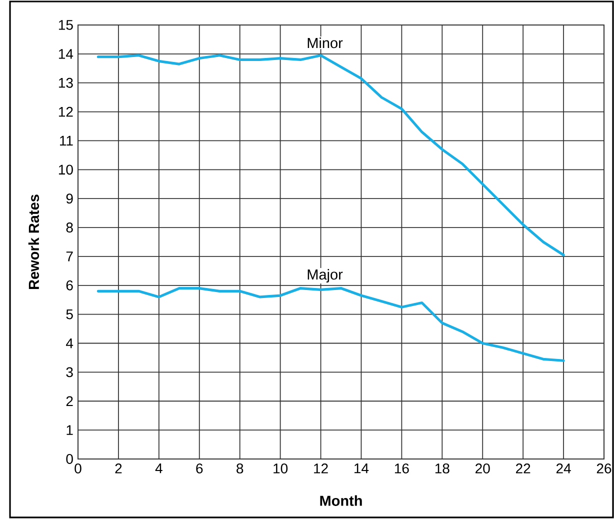 This screenshot has width=614, height=519. What do you see at coordinates (325, 43) in the screenshot?
I see `series-label: Minor` at bounding box center [325, 43].